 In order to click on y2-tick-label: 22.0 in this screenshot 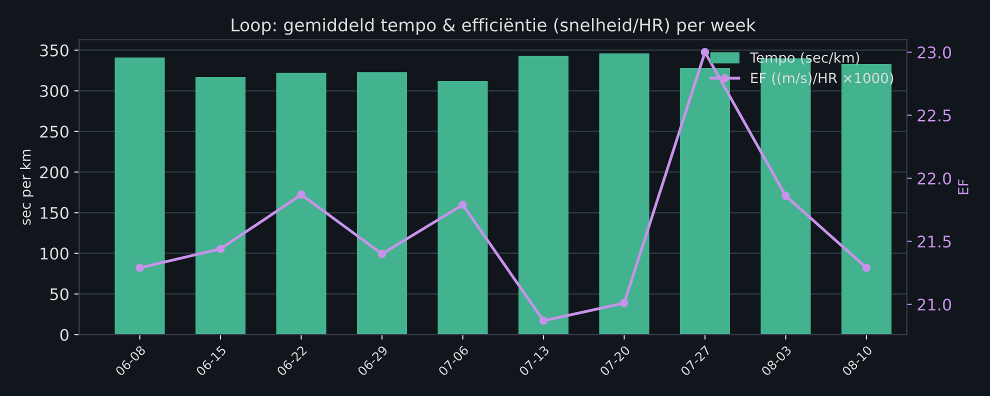, I will do `click(935, 178)`.